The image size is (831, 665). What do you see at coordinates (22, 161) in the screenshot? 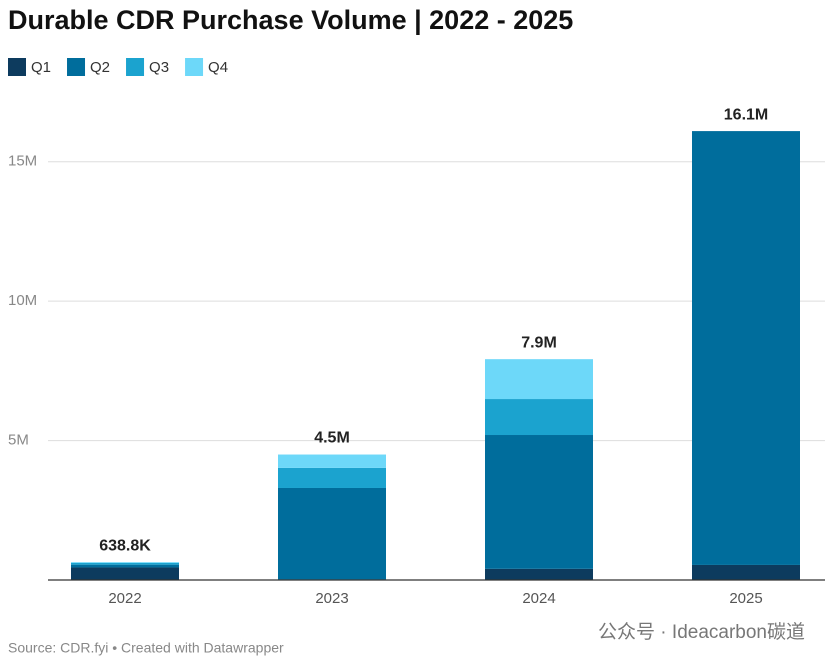
I see `y-tick-label: 15M` at bounding box center [22, 161].